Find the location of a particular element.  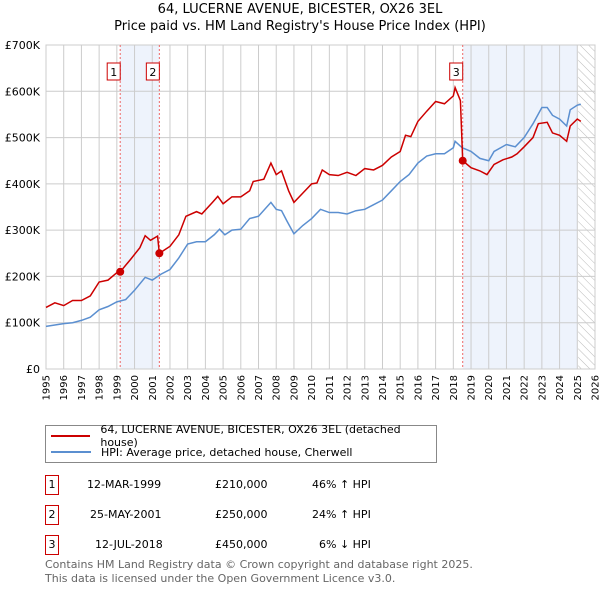

y-tick-label: £100K is located at coordinates (23, 323).